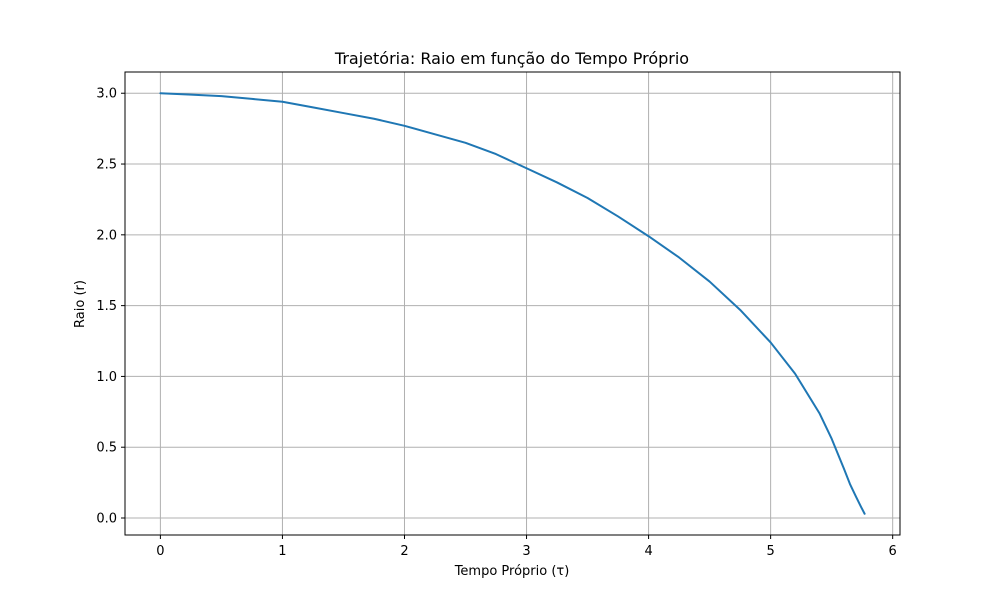  I want to click on y-tick-label: 0.5, so click(106, 448).